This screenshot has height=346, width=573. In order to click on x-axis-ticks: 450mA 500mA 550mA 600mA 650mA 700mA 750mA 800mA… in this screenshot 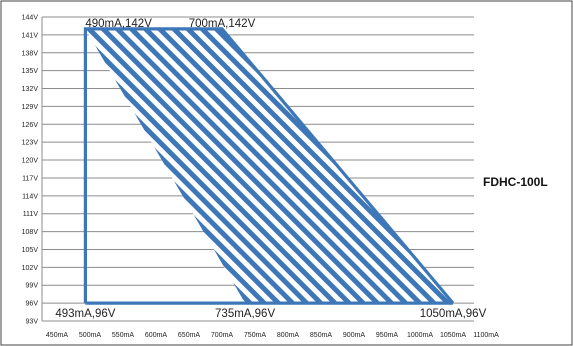, I will do `click(272, 335)`.